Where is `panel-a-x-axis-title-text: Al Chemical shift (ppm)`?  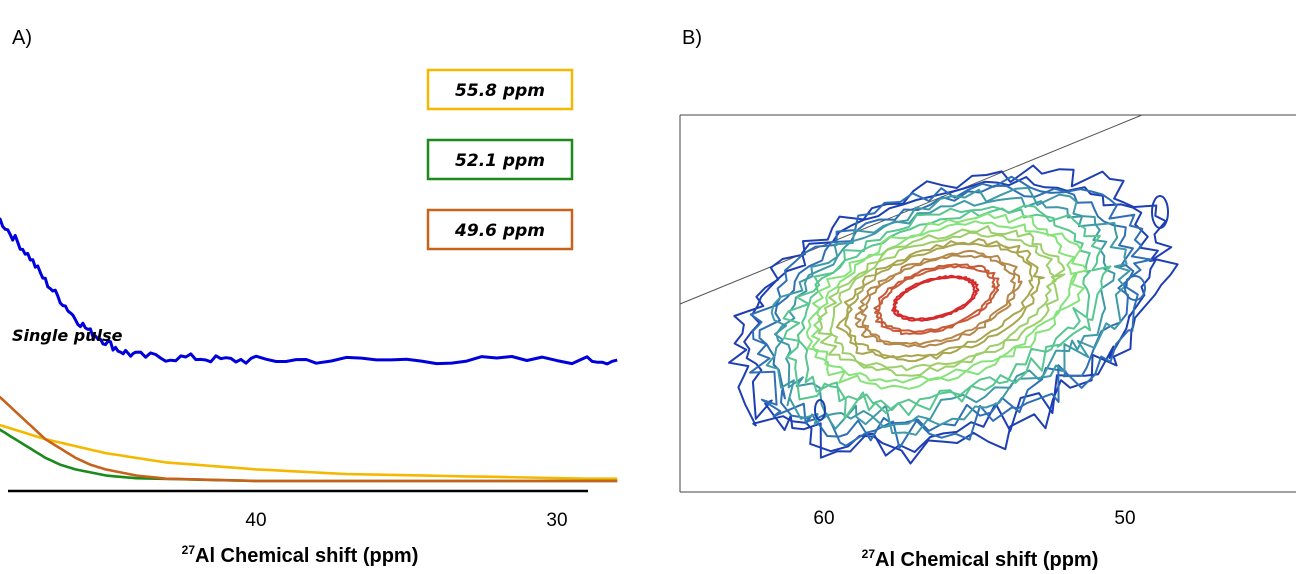 panel-a-x-axis-title-text: Al Chemical shift (ppm) is located at coordinates (306, 556).